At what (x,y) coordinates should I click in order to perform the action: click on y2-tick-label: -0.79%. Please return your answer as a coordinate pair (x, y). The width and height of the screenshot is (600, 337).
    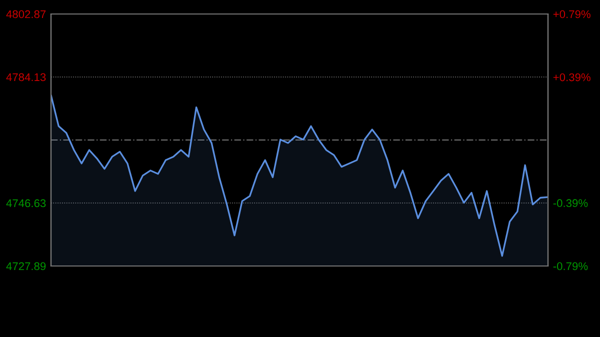
    Looking at the image, I should click on (570, 266).